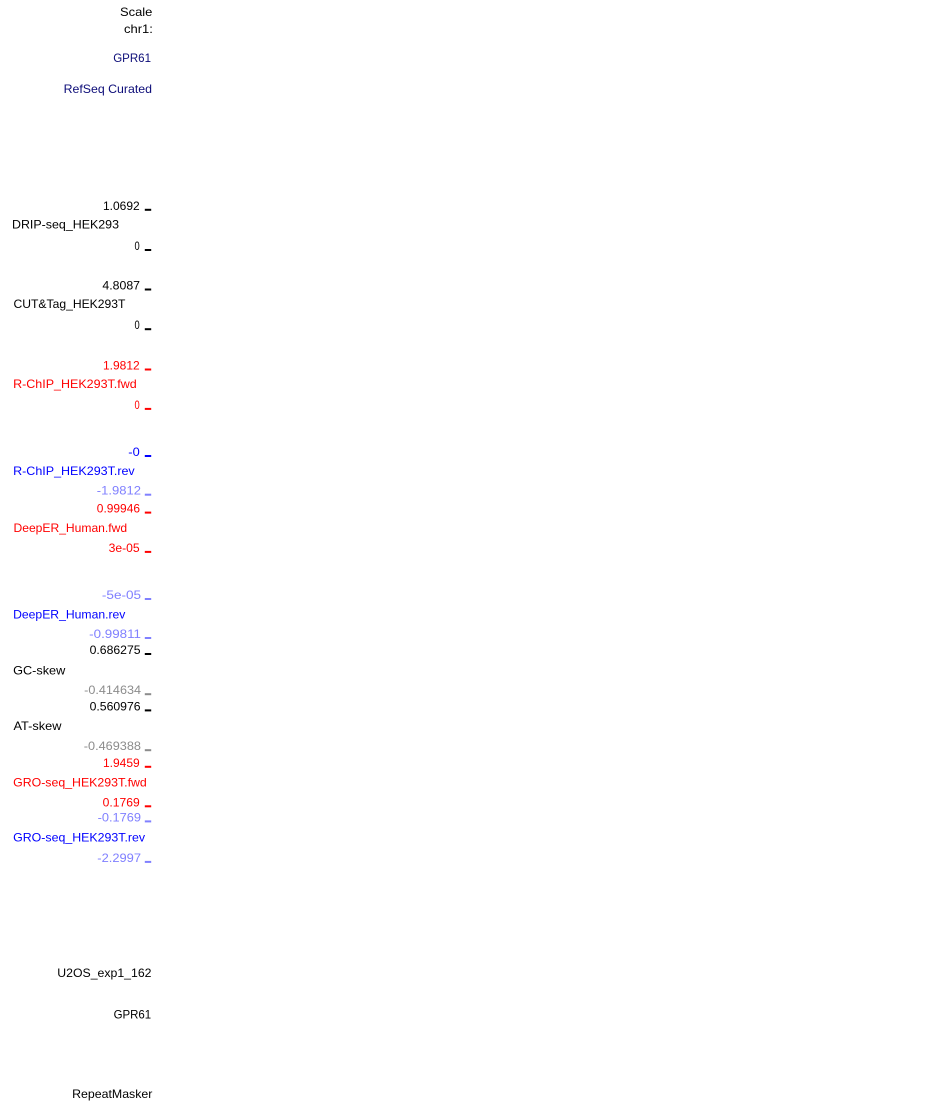 This screenshot has height=1103, width=950. Describe the element at coordinates (121, 763) in the screenshot. I see `svg-text: 1.9459` at that location.